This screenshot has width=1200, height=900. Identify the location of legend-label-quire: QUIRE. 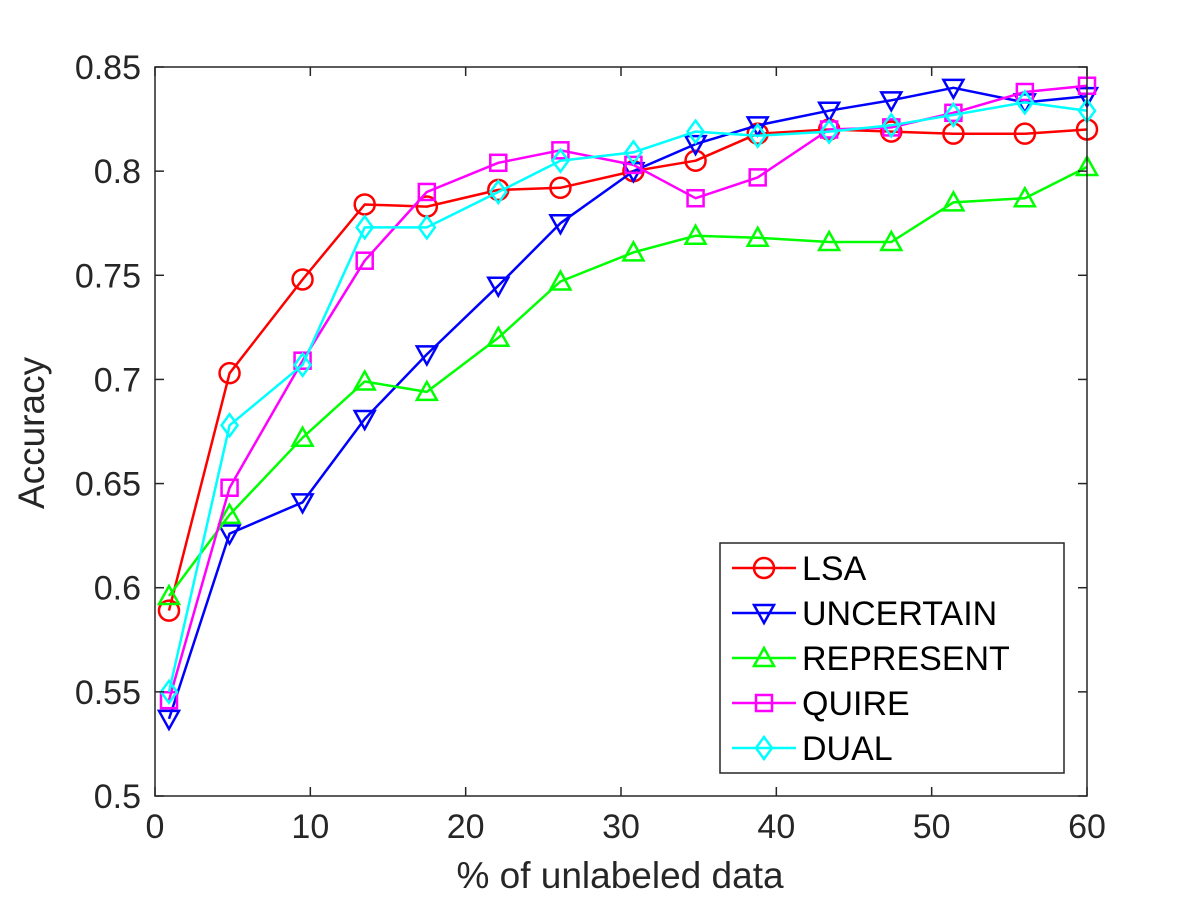
(856, 704).